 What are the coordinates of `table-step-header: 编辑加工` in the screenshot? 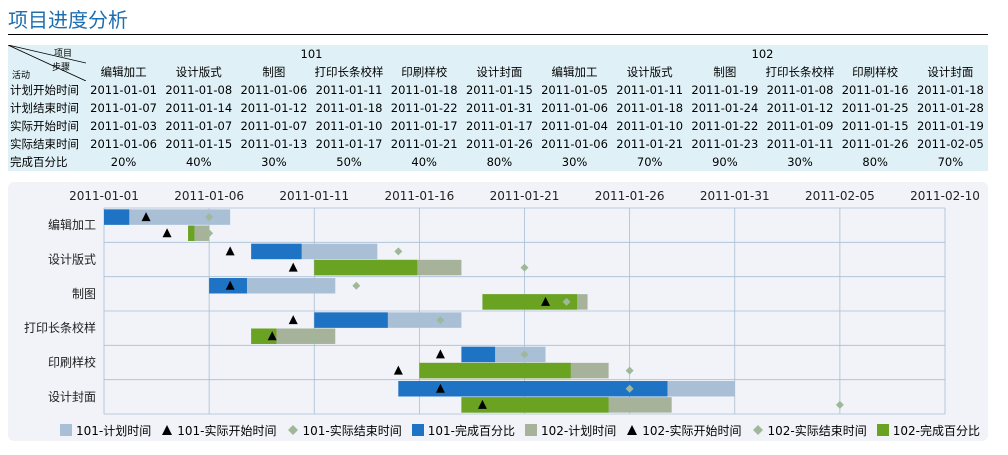 It's located at (124, 72).